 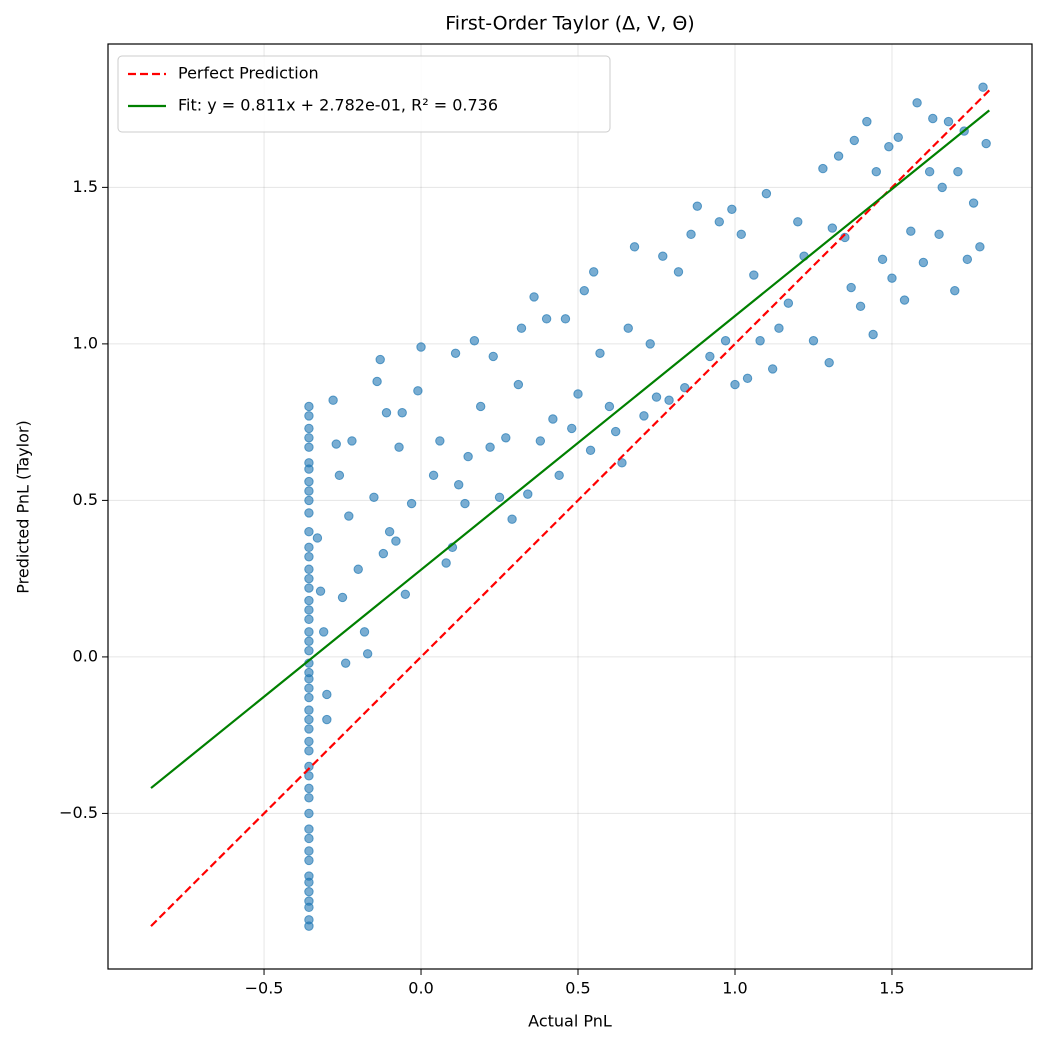 What do you see at coordinates (248, 73) in the screenshot?
I see `legend-label: Perfect Prediction` at bounding box center [248, 73].